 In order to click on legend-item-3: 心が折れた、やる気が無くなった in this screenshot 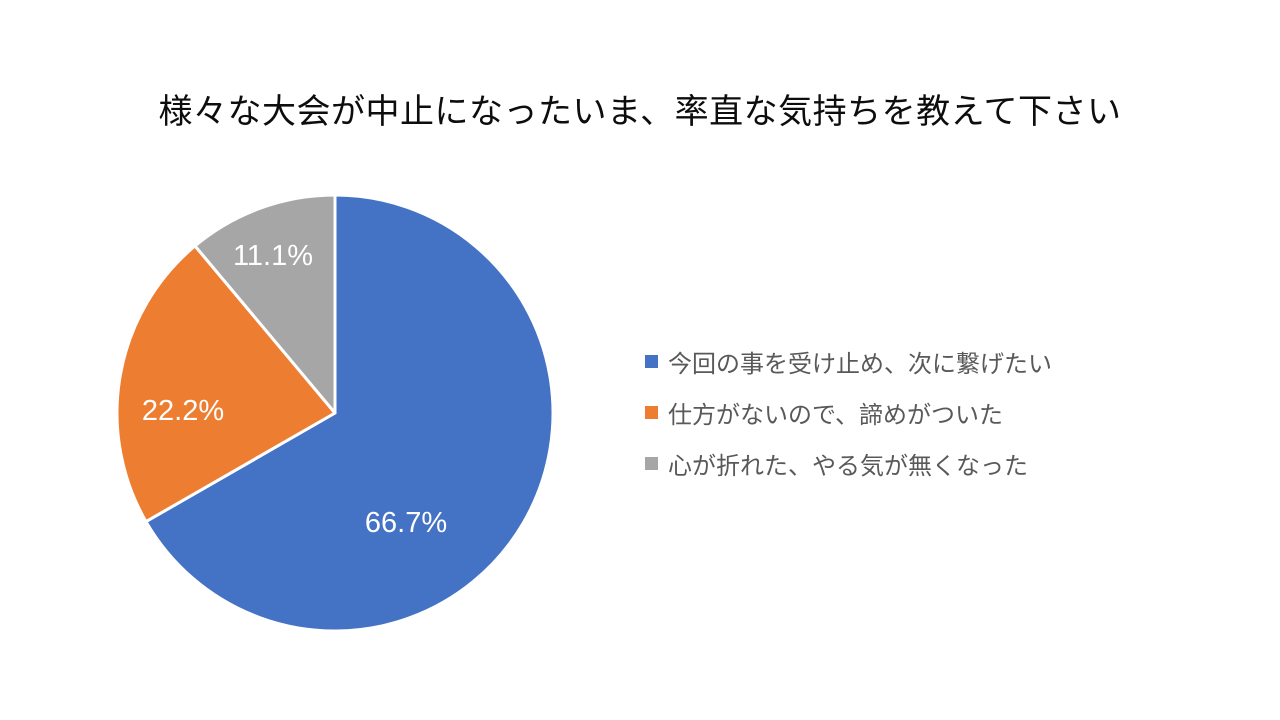, I will do `click(848, 465)`.